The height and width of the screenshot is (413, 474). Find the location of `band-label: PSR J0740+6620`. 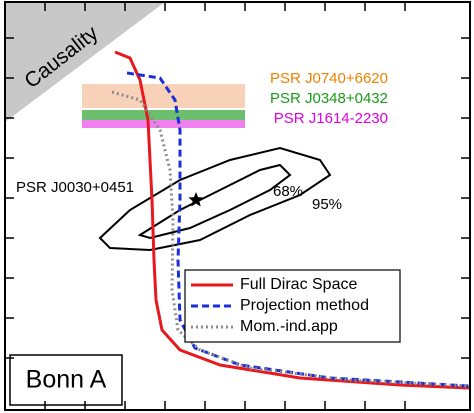

band-label: PSR J0740+6620 is located at coordinates (329, 78).